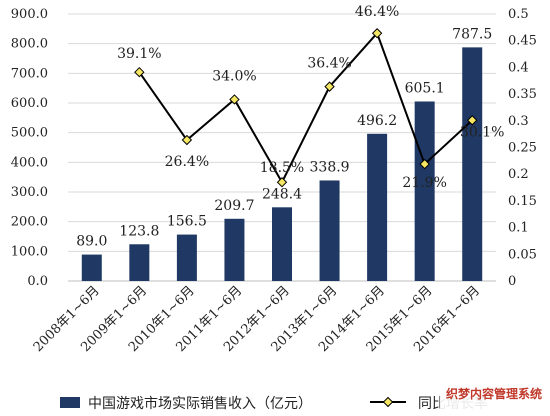 The height and width of the screenshot is (416, 550). Describe the element at coordinates (518, 121) in the screenshot. I see `y-right-tick-label: 0.3` at that location.